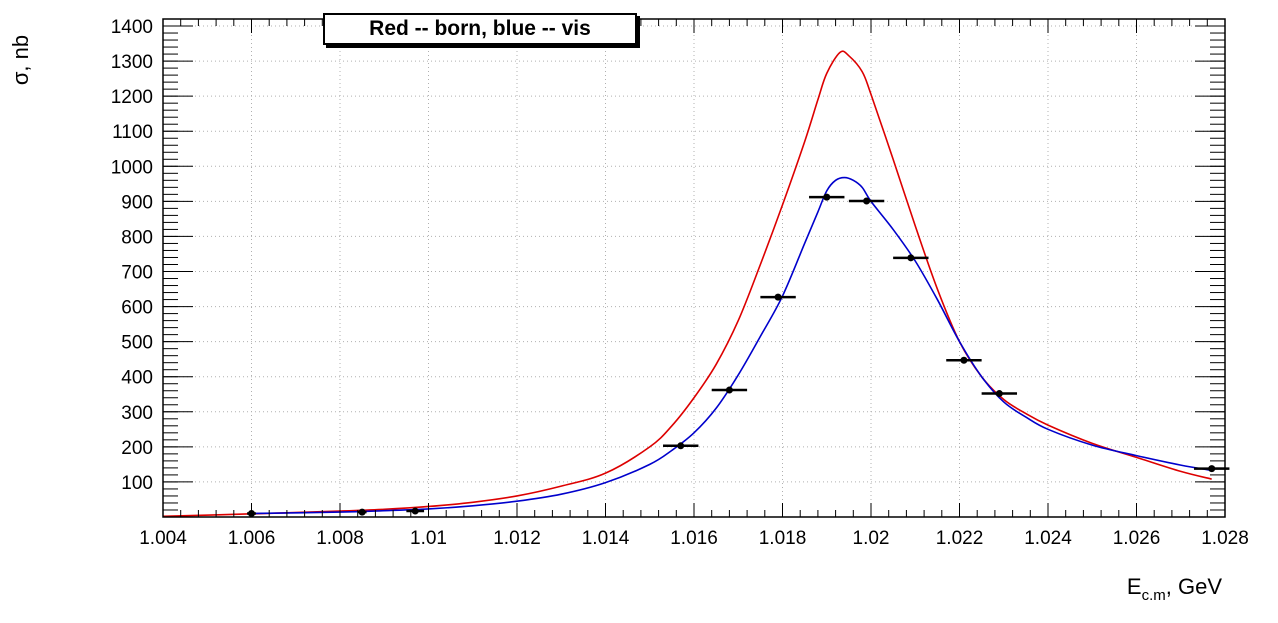 This screenshot has height=623, width=1278. What do you see at coordinates (783, 538) in the screenshot?
I see `x-tick-label: 1.018` at bounding box center [783, 538].